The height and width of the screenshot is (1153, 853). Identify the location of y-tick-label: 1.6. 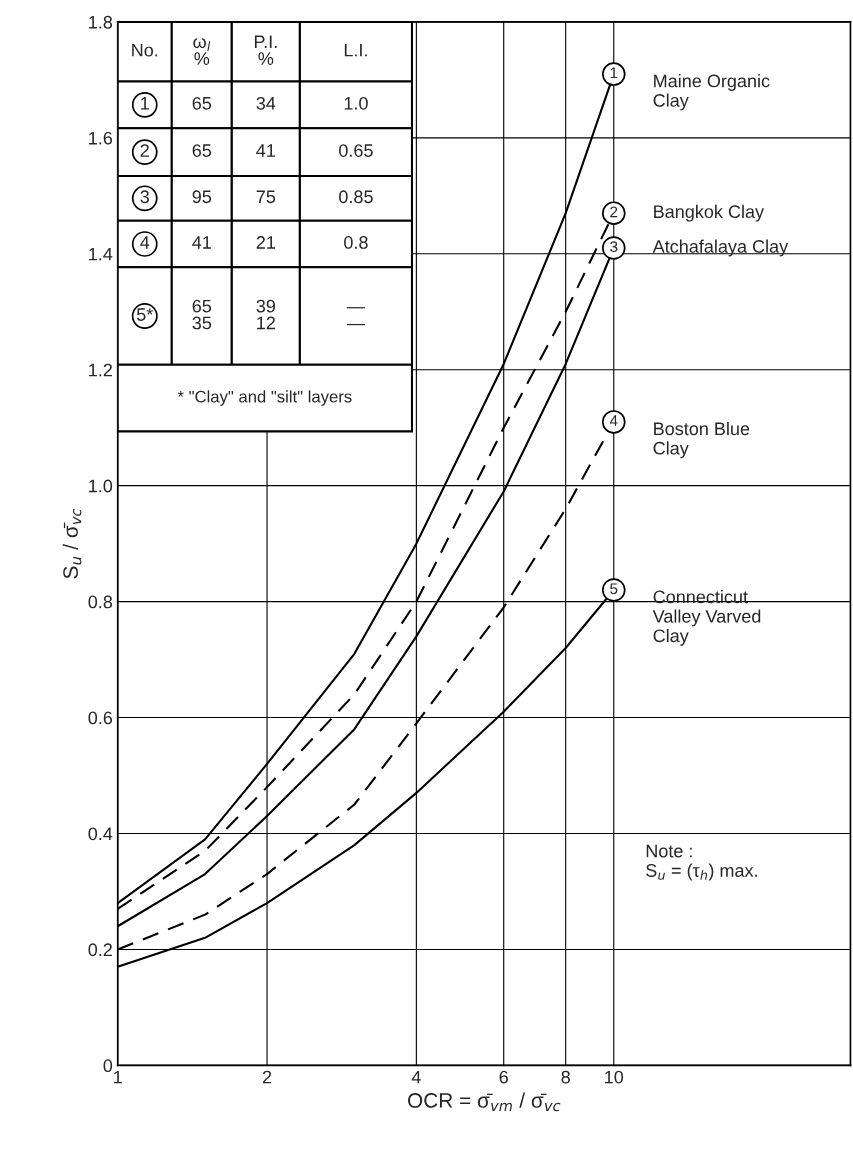
(101, 138).